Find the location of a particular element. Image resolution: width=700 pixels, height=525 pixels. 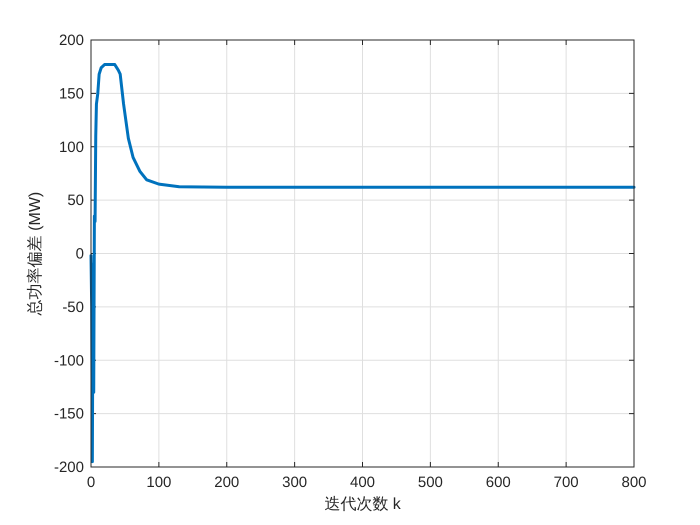

y-tick-label: 150 is located at coordinates (71, 93).